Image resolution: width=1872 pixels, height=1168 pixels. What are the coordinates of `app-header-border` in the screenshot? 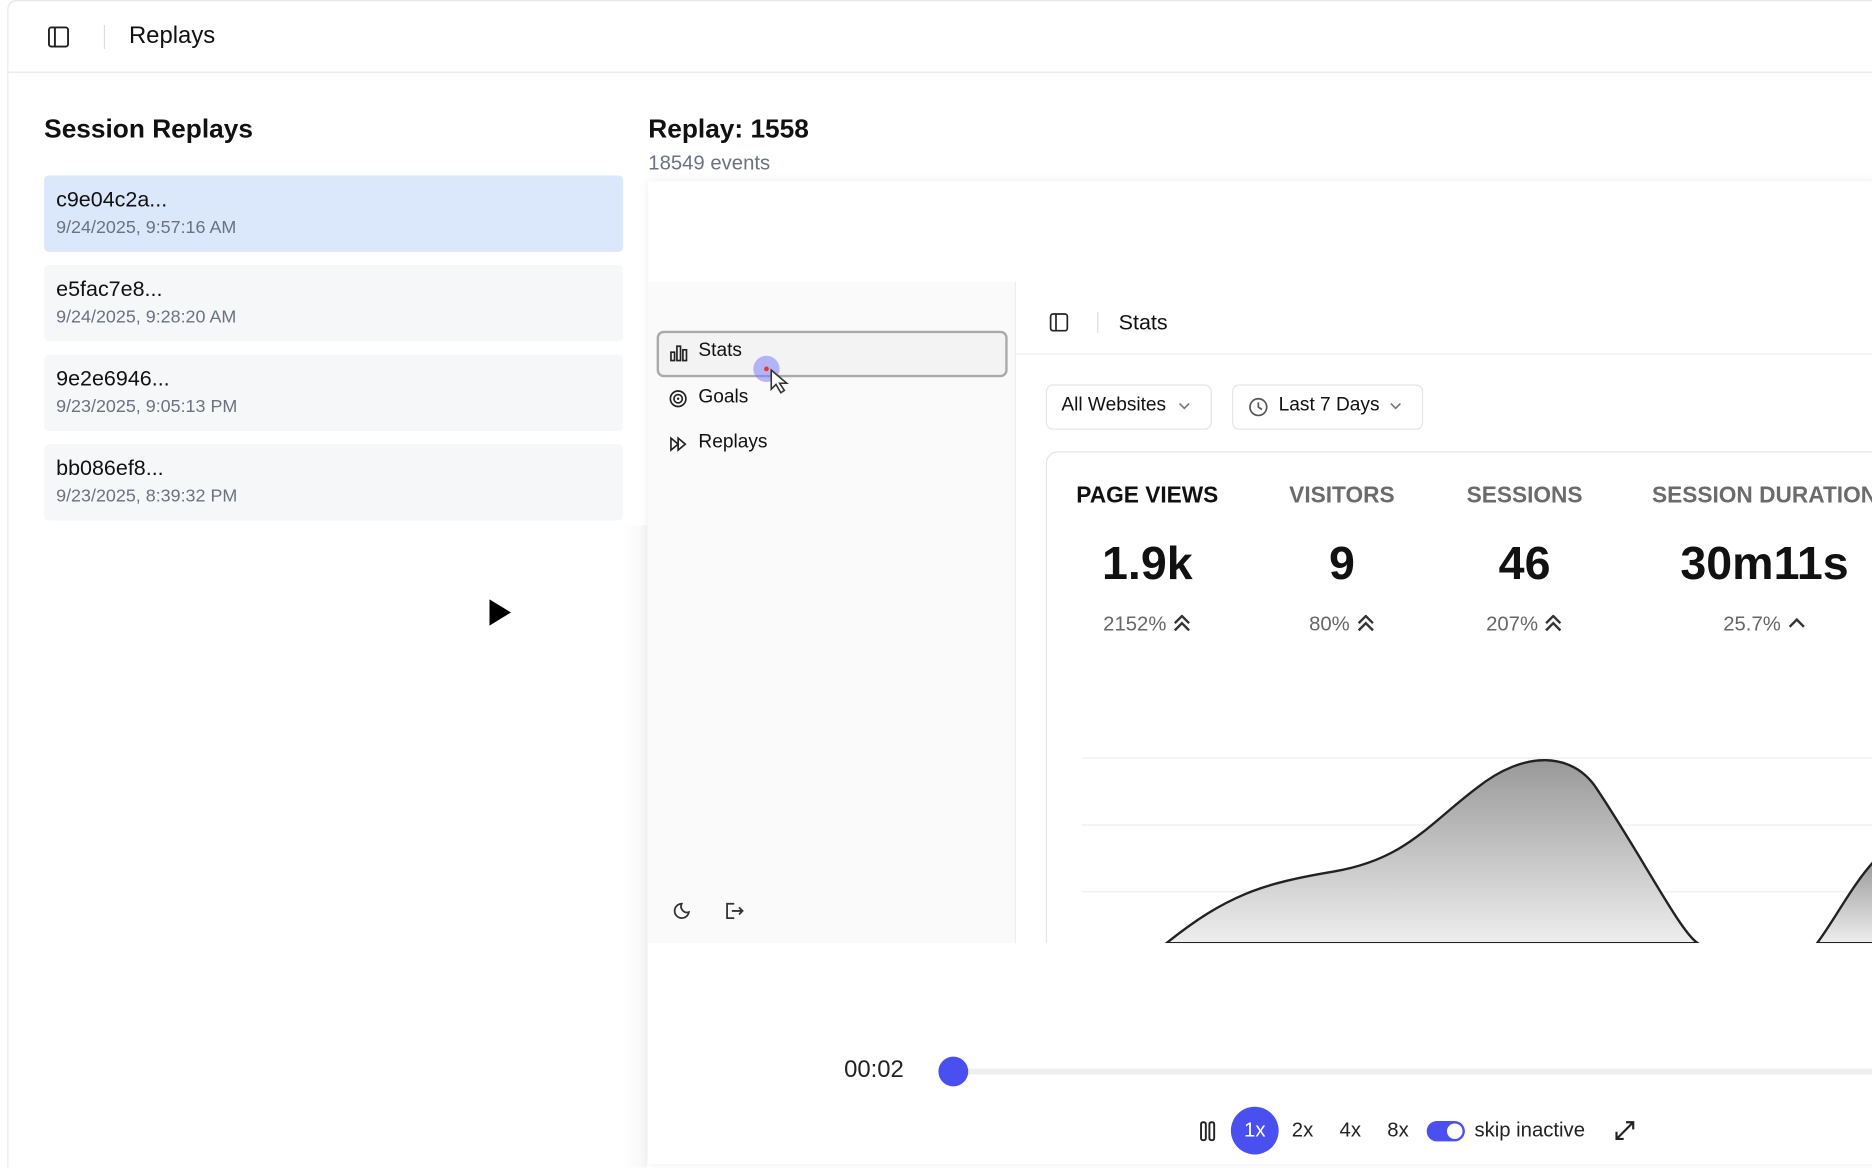 It's located at (1443, 354).